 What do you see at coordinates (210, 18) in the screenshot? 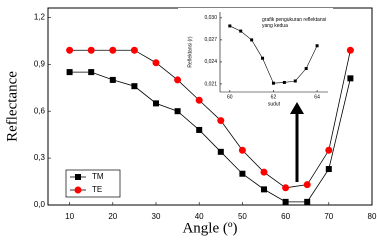
I see `y-tick-label: 0,030` at bounding box center [210, 18].